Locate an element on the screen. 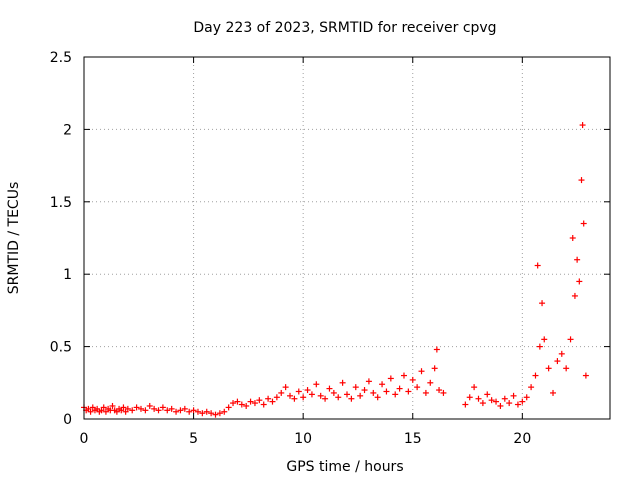  x-tick-label: 0 is located at coordinates (84, 439).